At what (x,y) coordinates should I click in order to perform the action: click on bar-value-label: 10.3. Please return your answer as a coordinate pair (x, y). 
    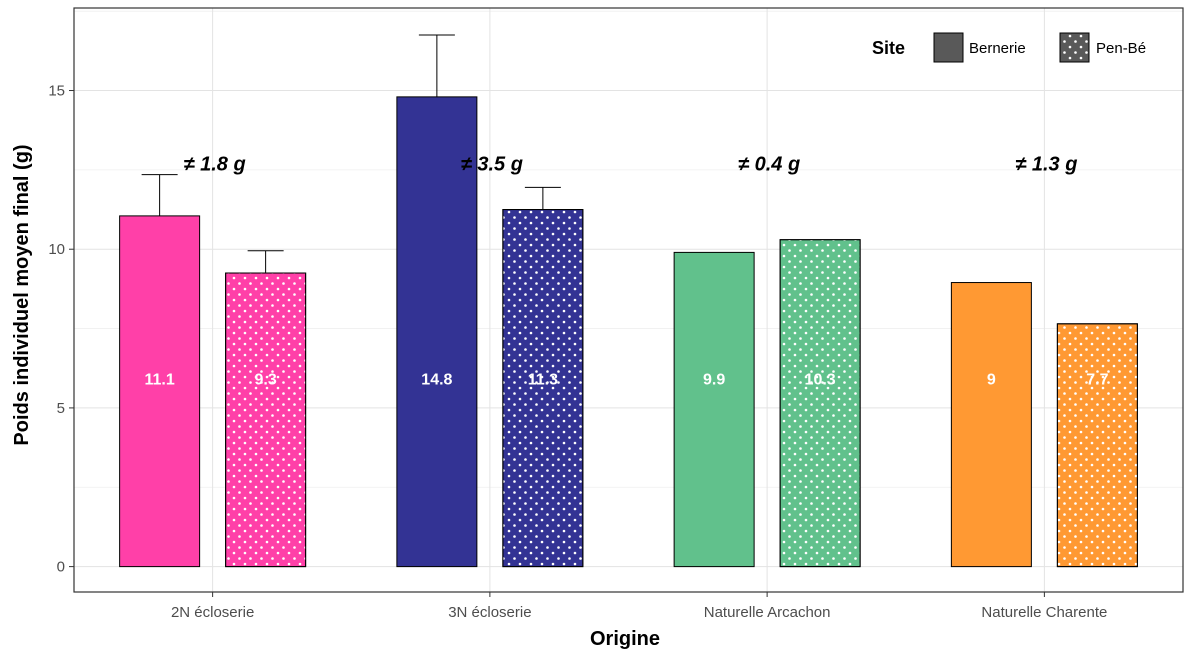
    Looking at the image, I should click on (820, 379).